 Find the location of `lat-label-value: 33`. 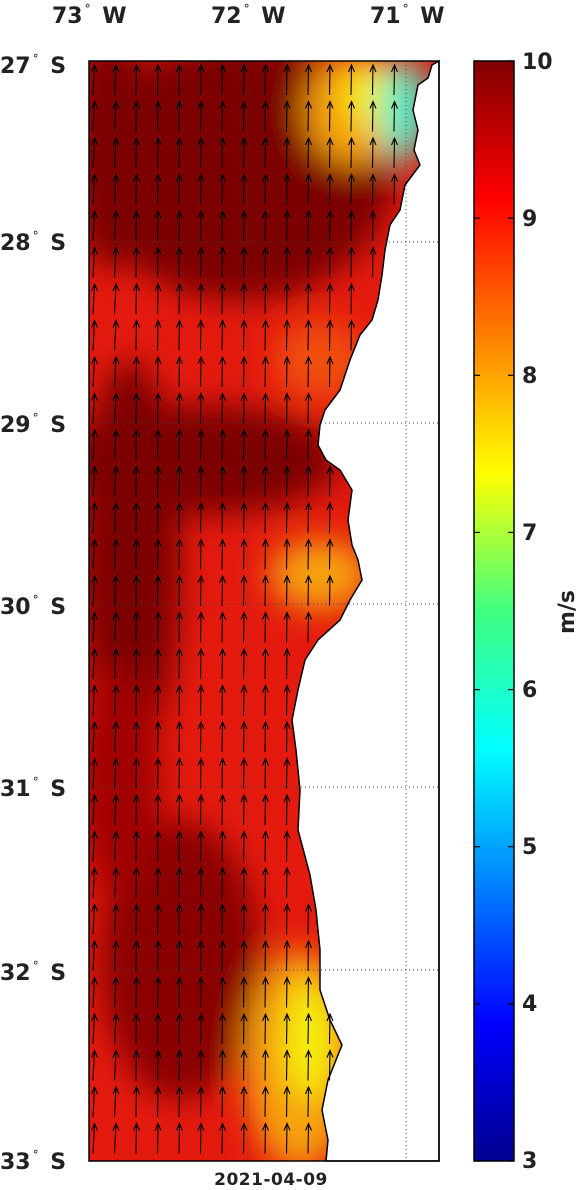

lat-label-value: 33 is located at coordinates (15, 1162).